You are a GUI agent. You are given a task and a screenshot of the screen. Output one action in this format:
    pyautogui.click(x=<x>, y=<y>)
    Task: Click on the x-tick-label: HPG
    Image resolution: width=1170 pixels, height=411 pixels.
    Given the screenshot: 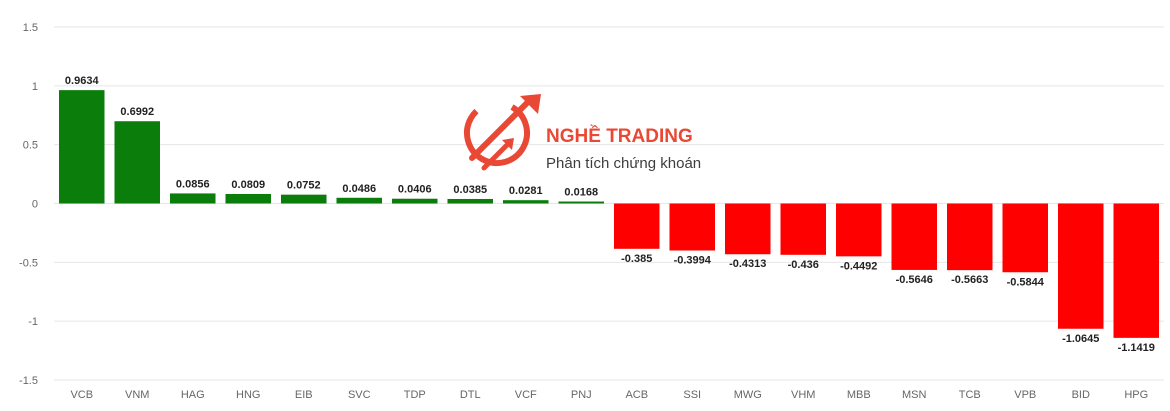 What is the action you would take?
    pyautogui.click(x=1136, y=395)
    